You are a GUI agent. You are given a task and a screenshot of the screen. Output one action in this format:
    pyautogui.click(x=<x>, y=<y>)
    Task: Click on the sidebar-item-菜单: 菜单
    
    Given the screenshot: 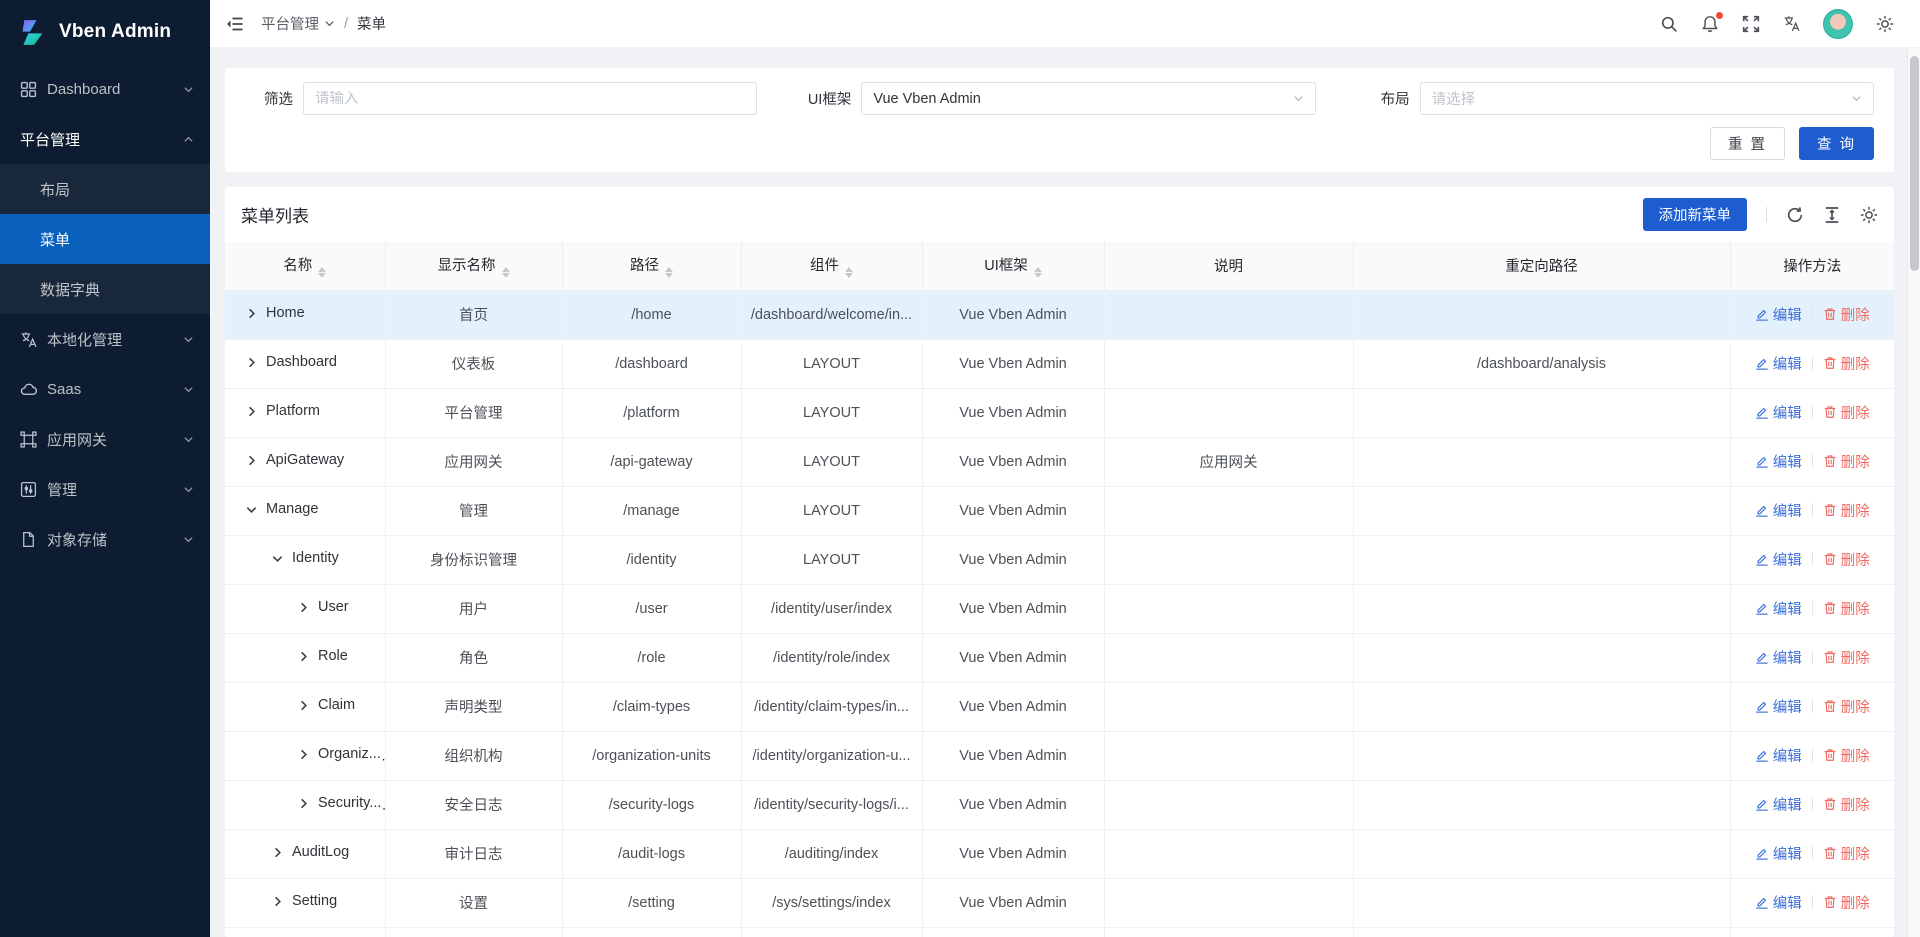 What is the action you would take?
    pyautogui.click(x=105, y=239)
    